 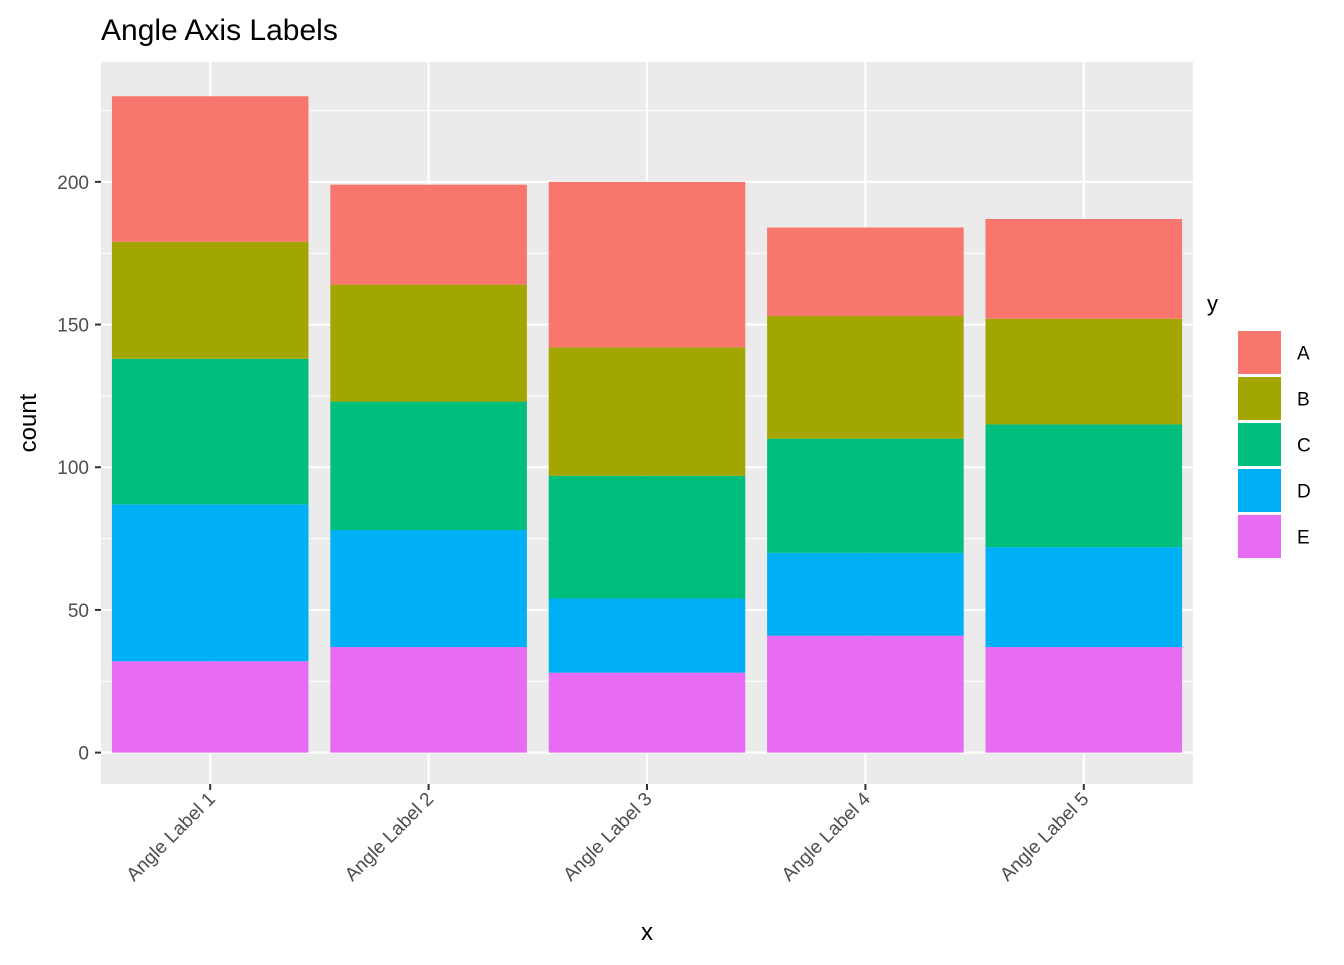 I want to click on y-tick-label: 150, so click(x=73, y=326).